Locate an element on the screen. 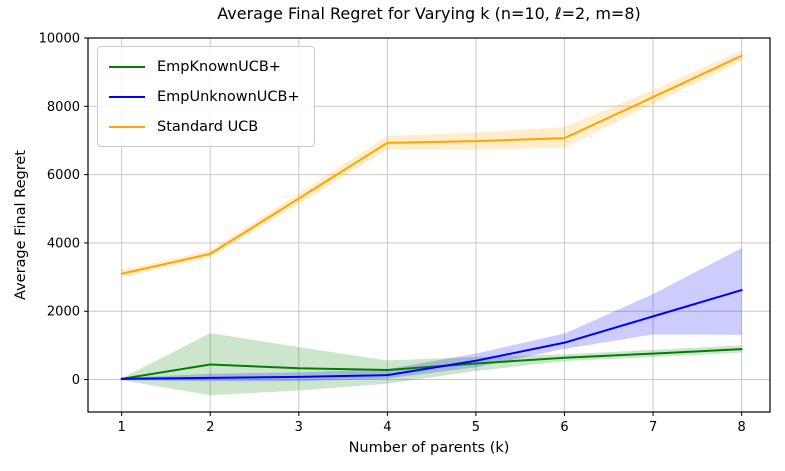  series-line-empknownucb- is located at coordinates (431, 364).